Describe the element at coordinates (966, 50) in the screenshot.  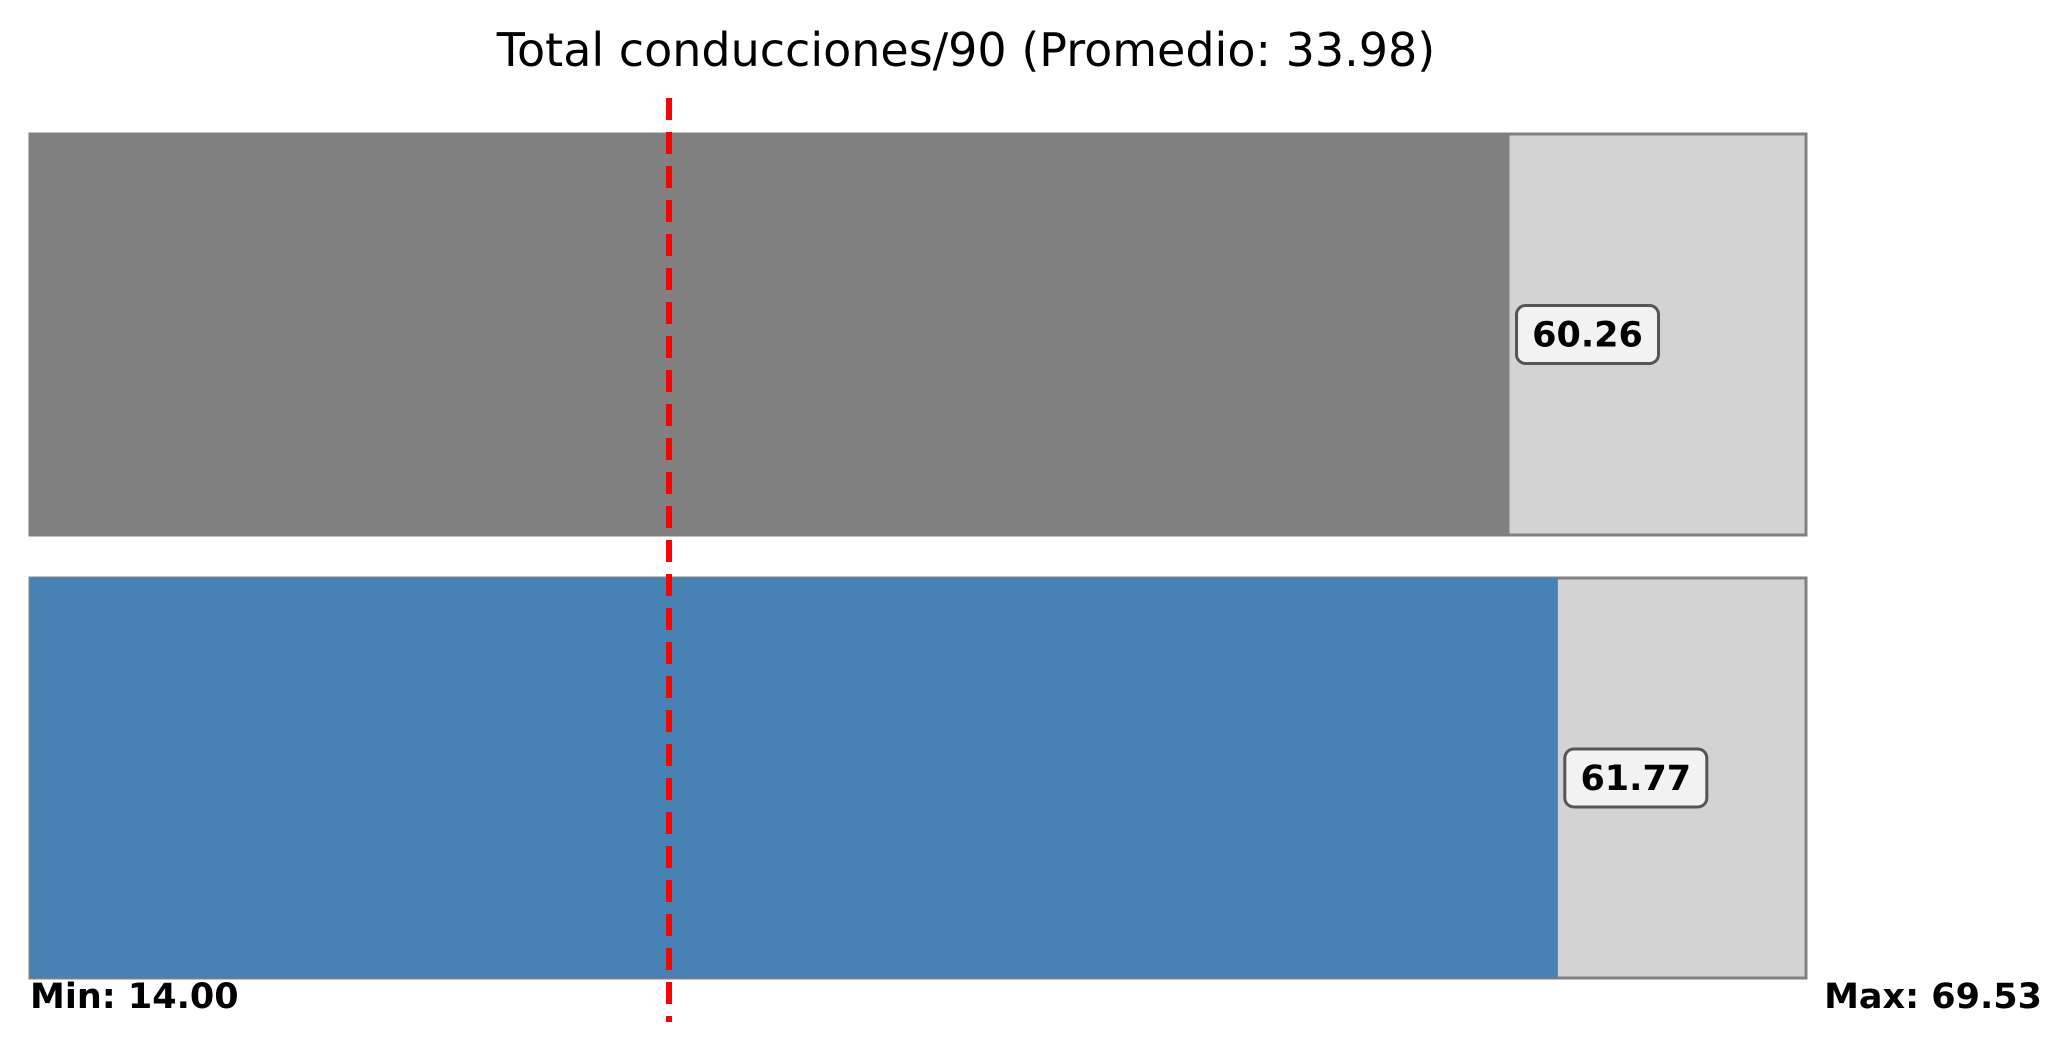
I see `chart-title: Total conducciones/90 (Promedio: 33.98)` at that location.